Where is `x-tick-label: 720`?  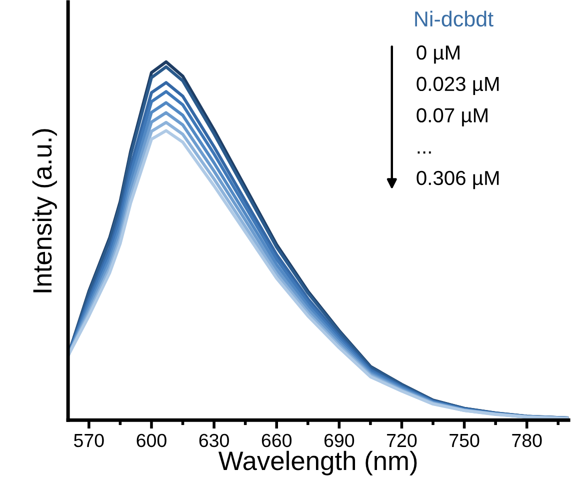
x-tick-label: 720 is located at coordinates (402, 441).